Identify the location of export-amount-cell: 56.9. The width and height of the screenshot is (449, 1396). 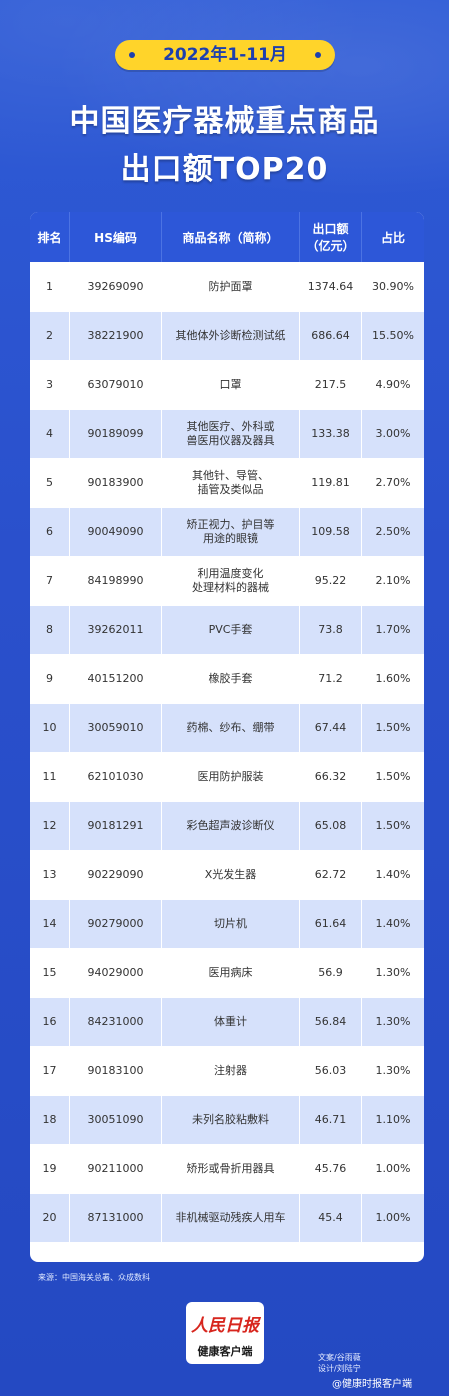
(331, 972).